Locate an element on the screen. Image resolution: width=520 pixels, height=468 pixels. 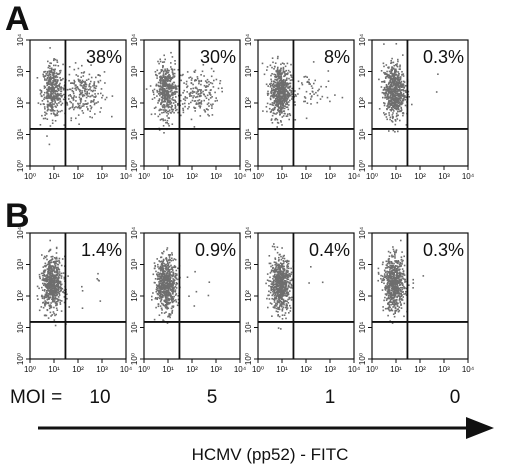
x-tick-label: 10² is located at coordinates (306, 369).